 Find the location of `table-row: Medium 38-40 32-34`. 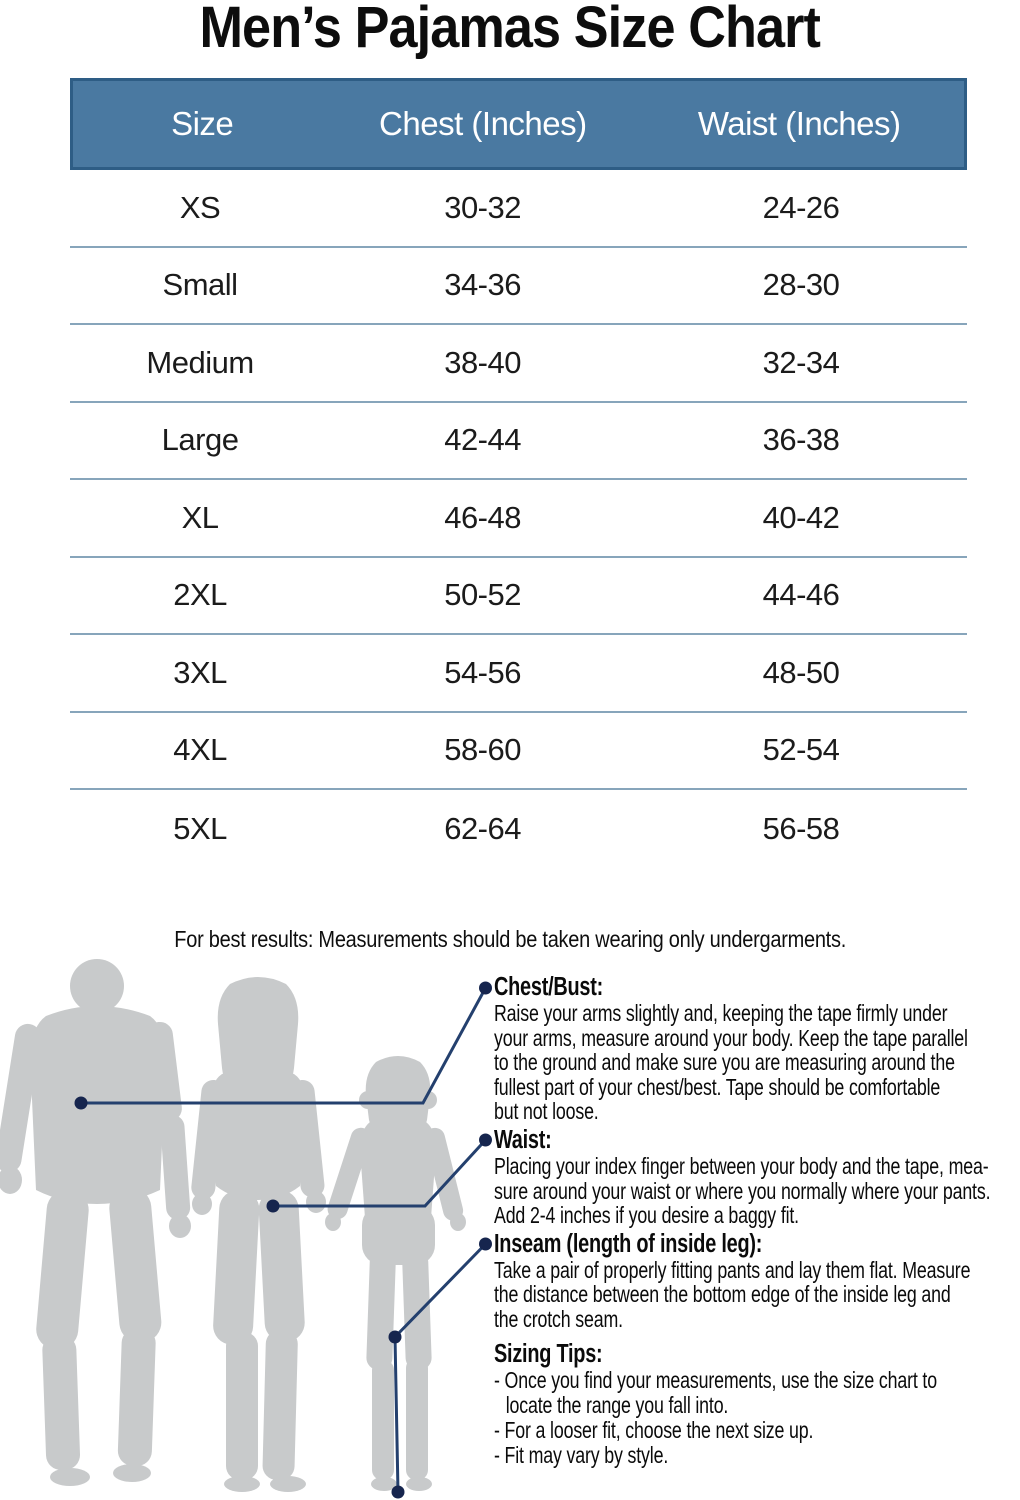

table-row: Medium 38-40 32-34 is located at coordinates (518, 364).